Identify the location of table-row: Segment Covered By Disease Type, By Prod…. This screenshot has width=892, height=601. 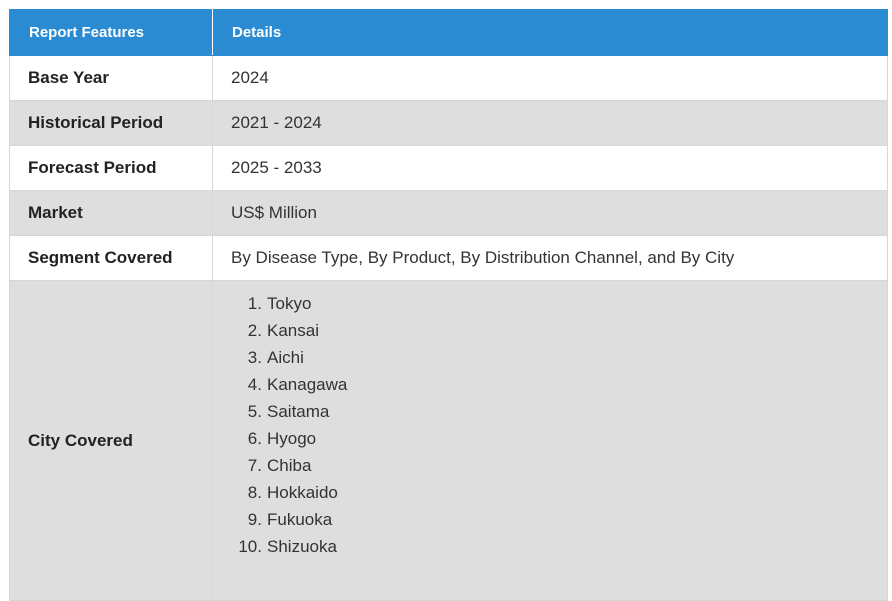
(448, 258).